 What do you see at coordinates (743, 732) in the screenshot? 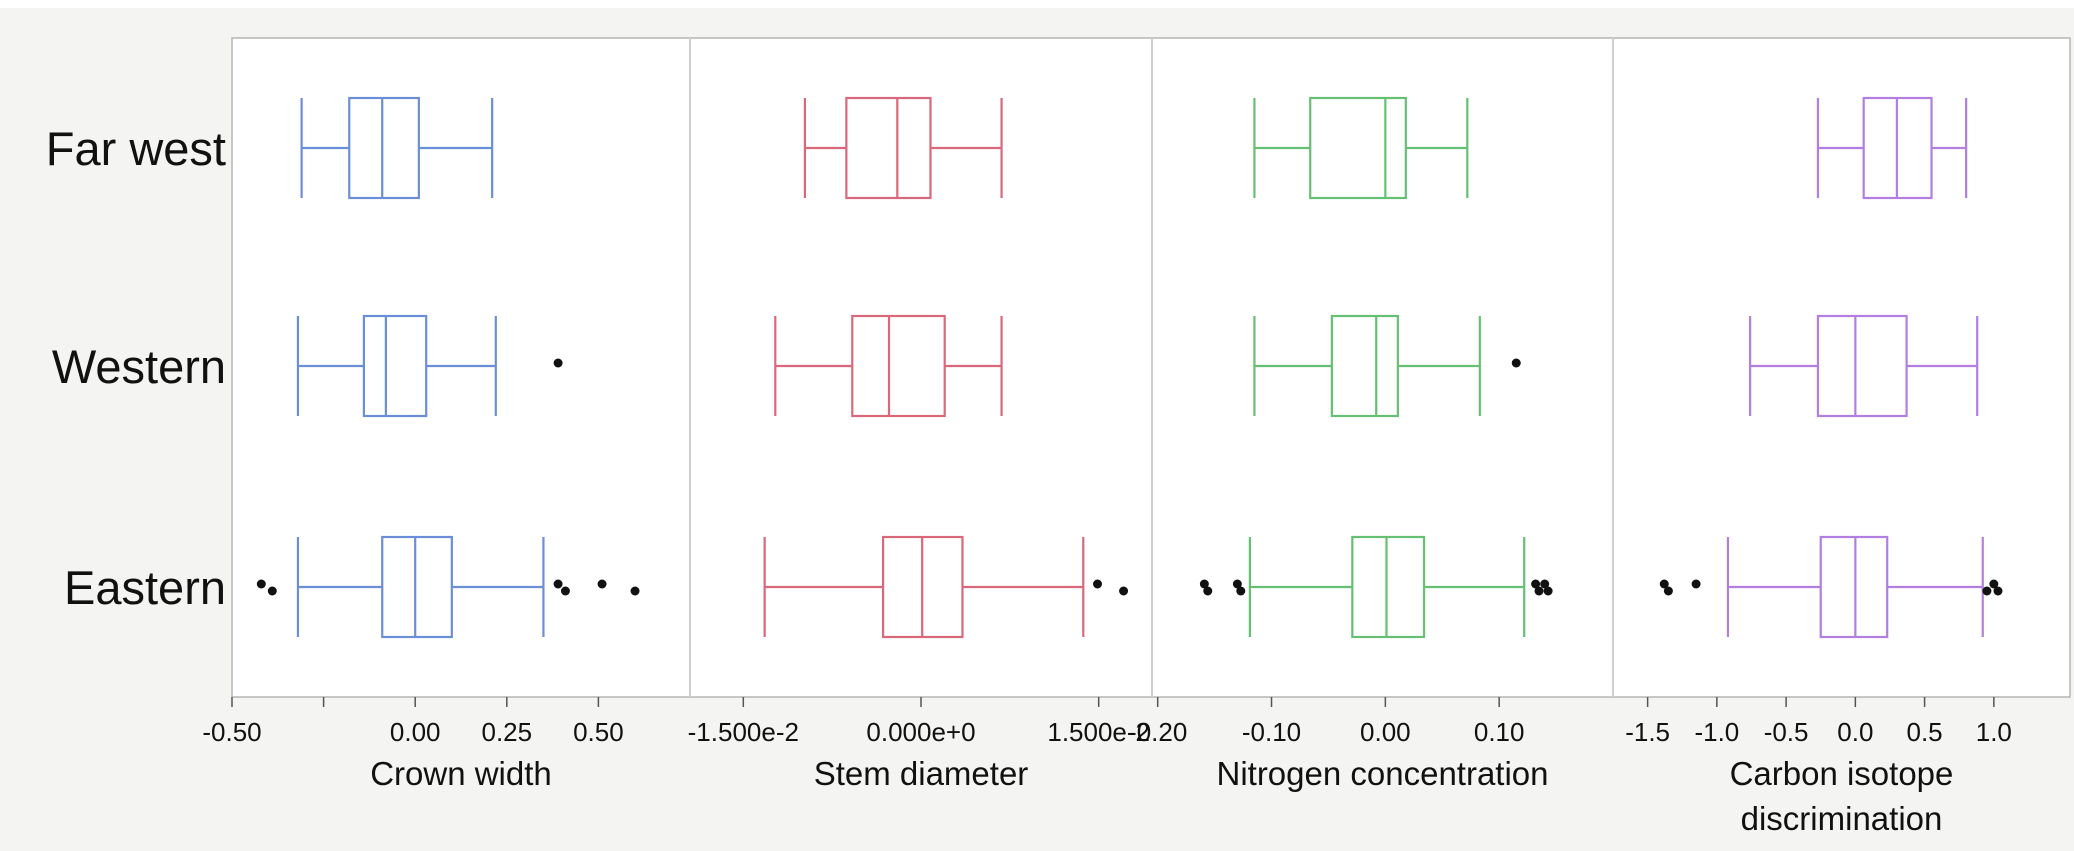
I see `x-tick-label: -1.500e-2` at bounding box center [743, 732].